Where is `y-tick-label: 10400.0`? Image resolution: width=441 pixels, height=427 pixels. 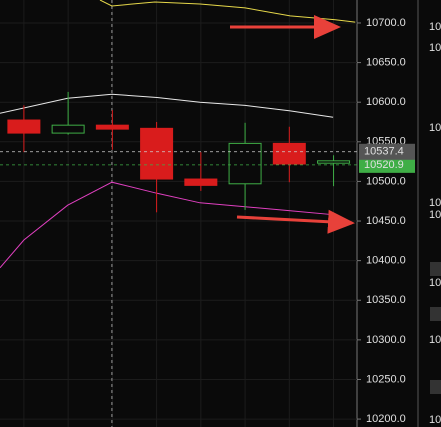
y-tick-label: 10400.0 is located at coordinates (386, 261).